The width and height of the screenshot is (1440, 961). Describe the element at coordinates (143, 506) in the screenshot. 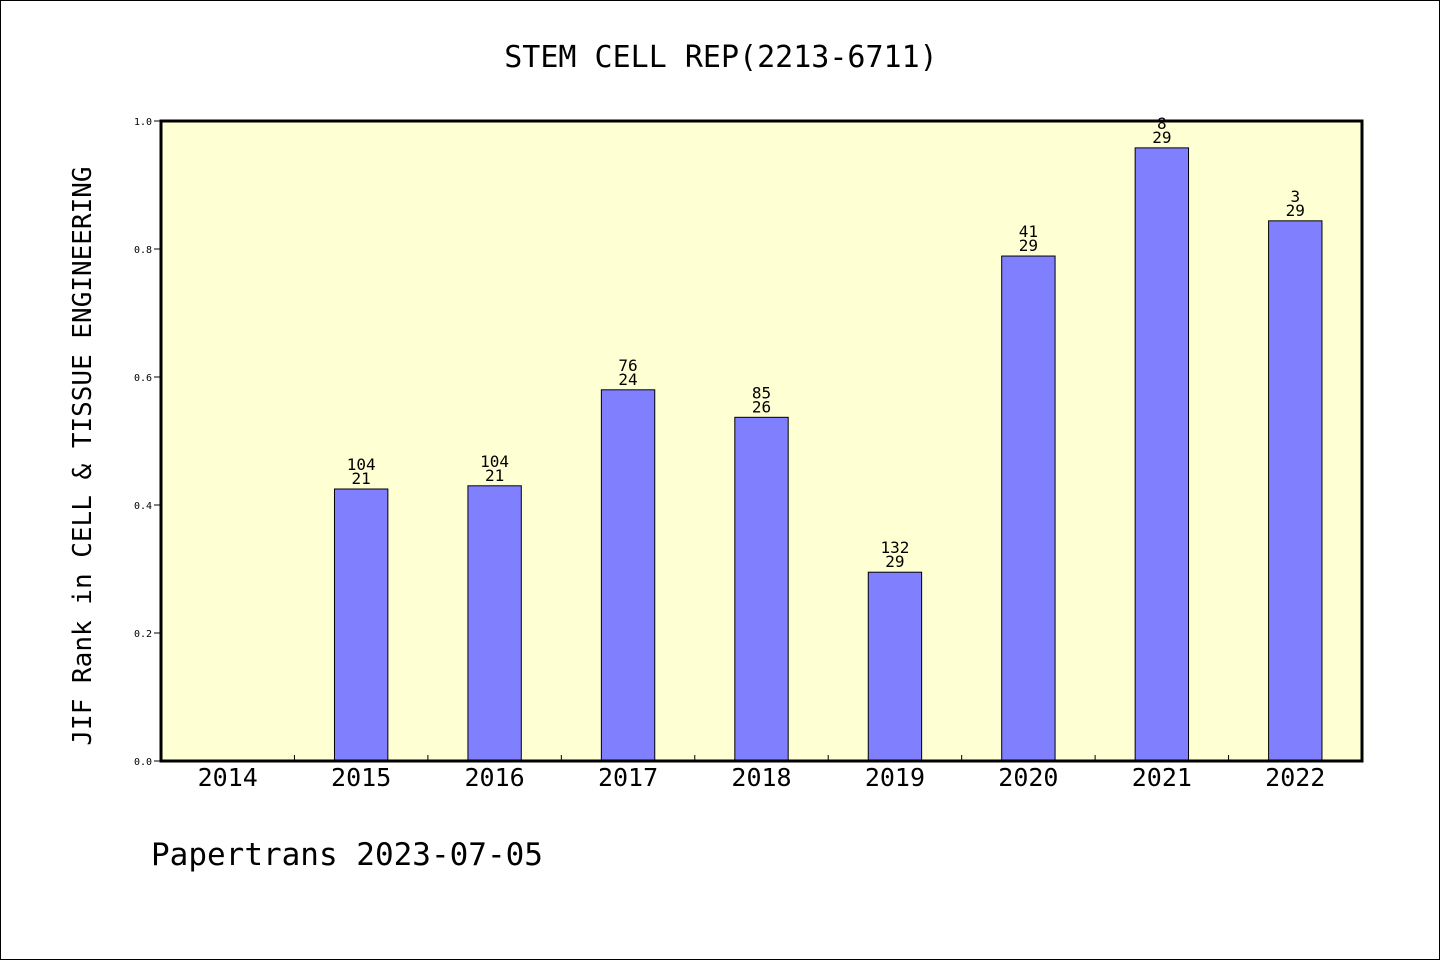

I see `y-tick-label: 0.4` at that location.